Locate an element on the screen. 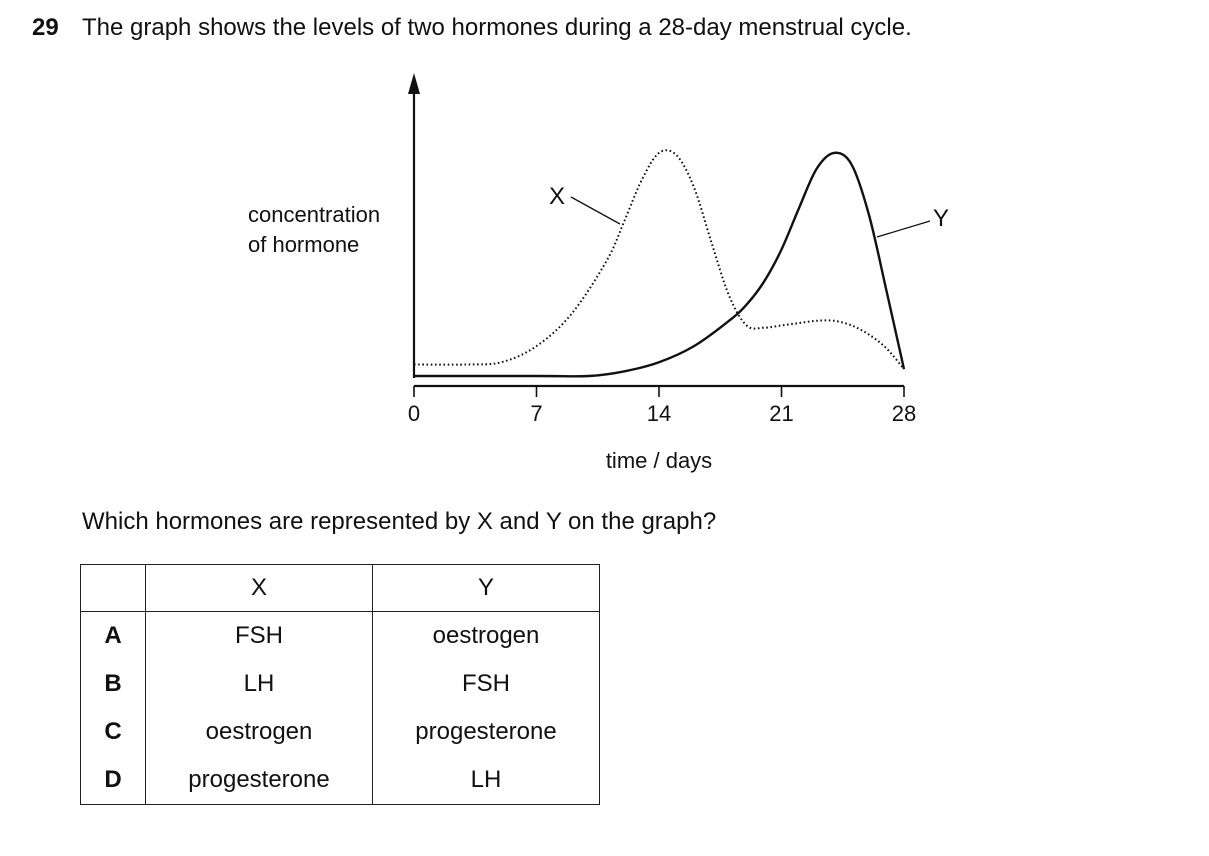  answer-row-b: B LH FSH is located at coordinates (340, 684).